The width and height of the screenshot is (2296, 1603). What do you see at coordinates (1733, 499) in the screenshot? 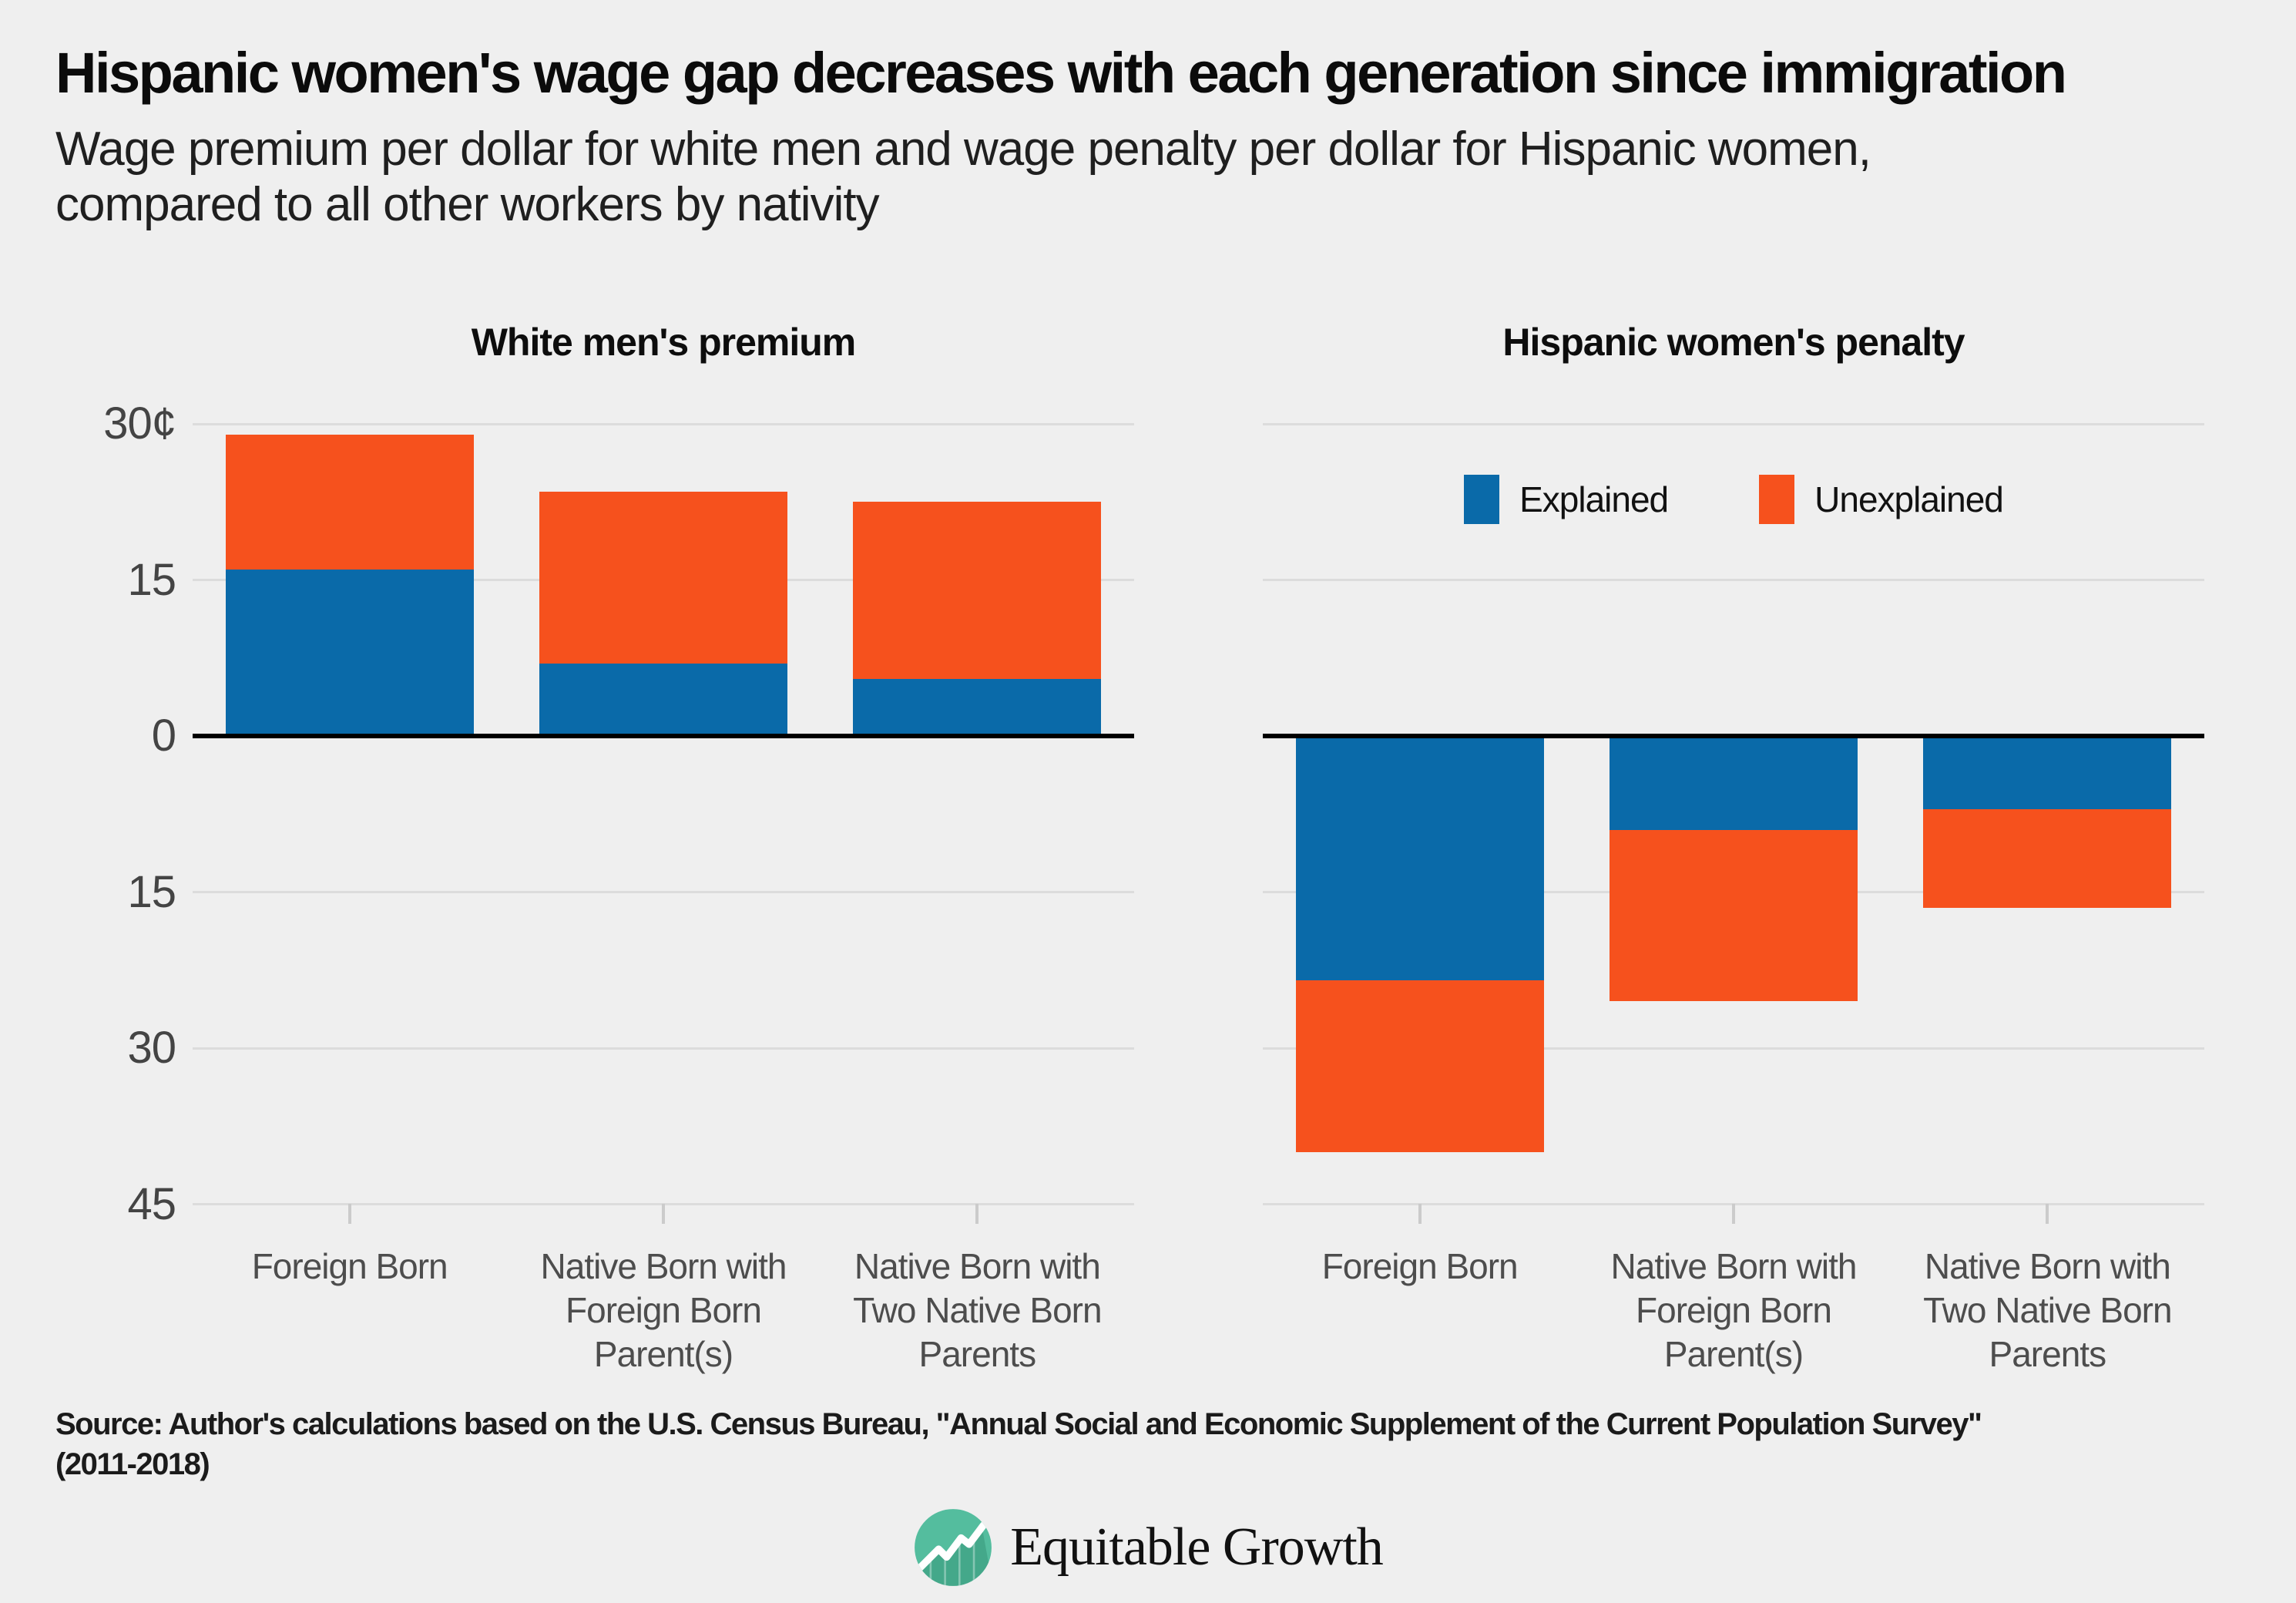
I see `legend: Explained Unexplained` at bounding box center [1733, 499].